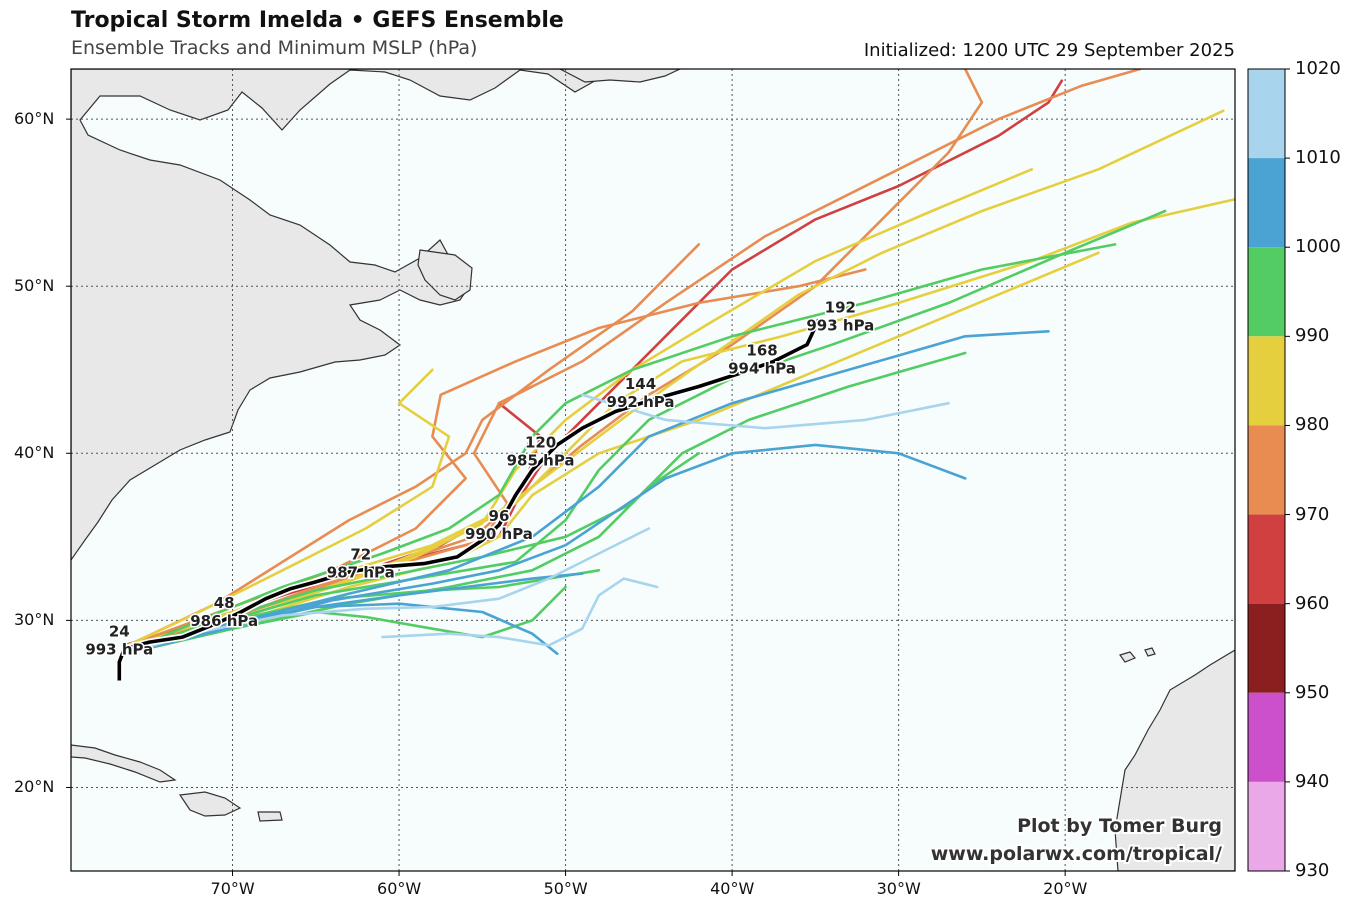 This screenshot has width=1355, height=912. Describe the element at coordinates (119, 631) in the screenshot. I see `forecast-hour-label: 24` at that location.